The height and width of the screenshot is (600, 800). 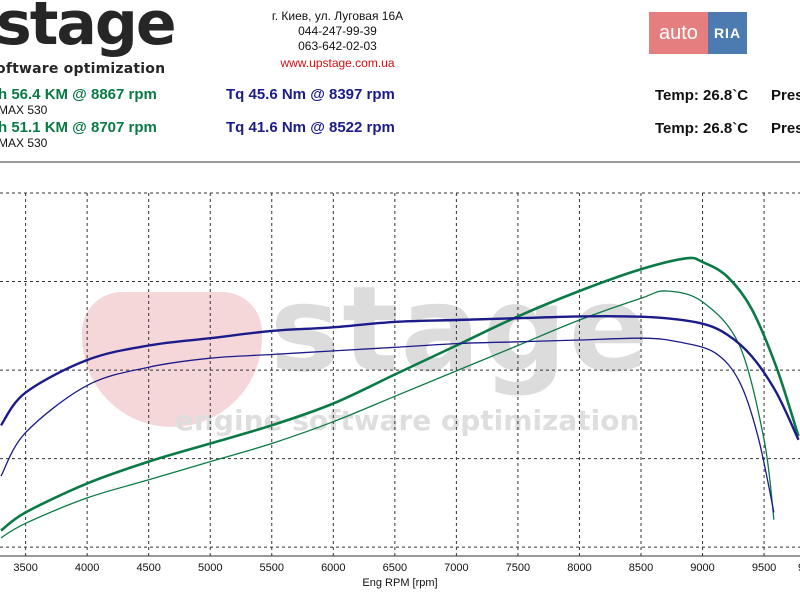 What do you see at coordinates (210, 568) in the screenshot?
I see `x-tick-label: 5000` at bounding box center [210, 568].